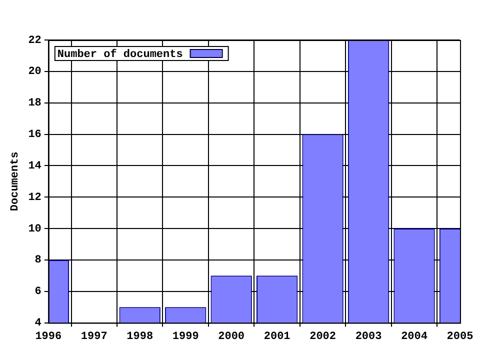  Describe the element at coordinates (414, 337) in the screenshot. I see `x-tick-label: 2004` at that location.